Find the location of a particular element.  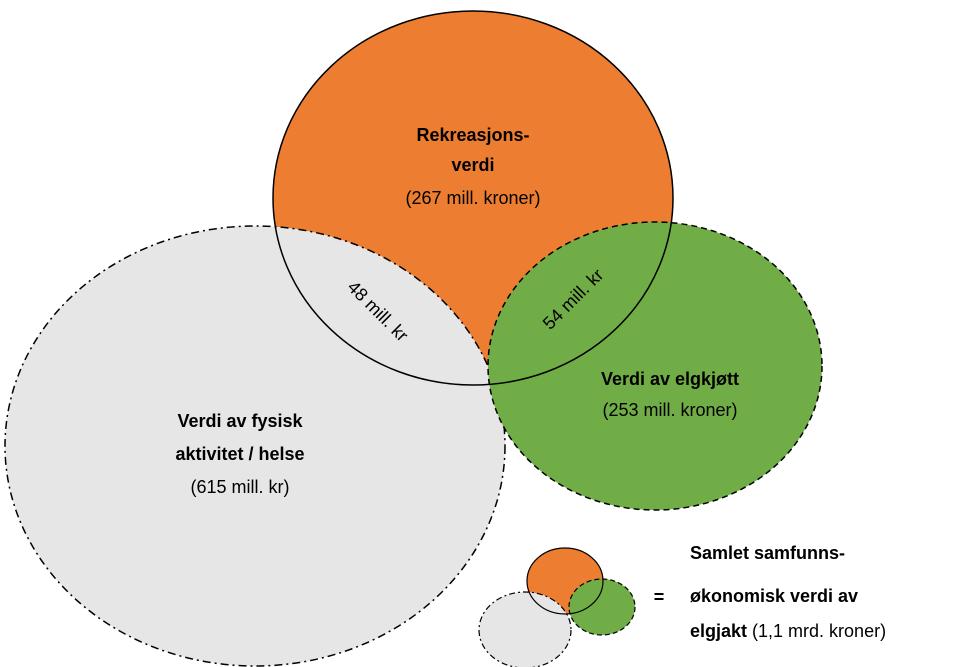

legend-text: elgjakt (1,1 mrd. kroner) is located at coordinates (788, 631).